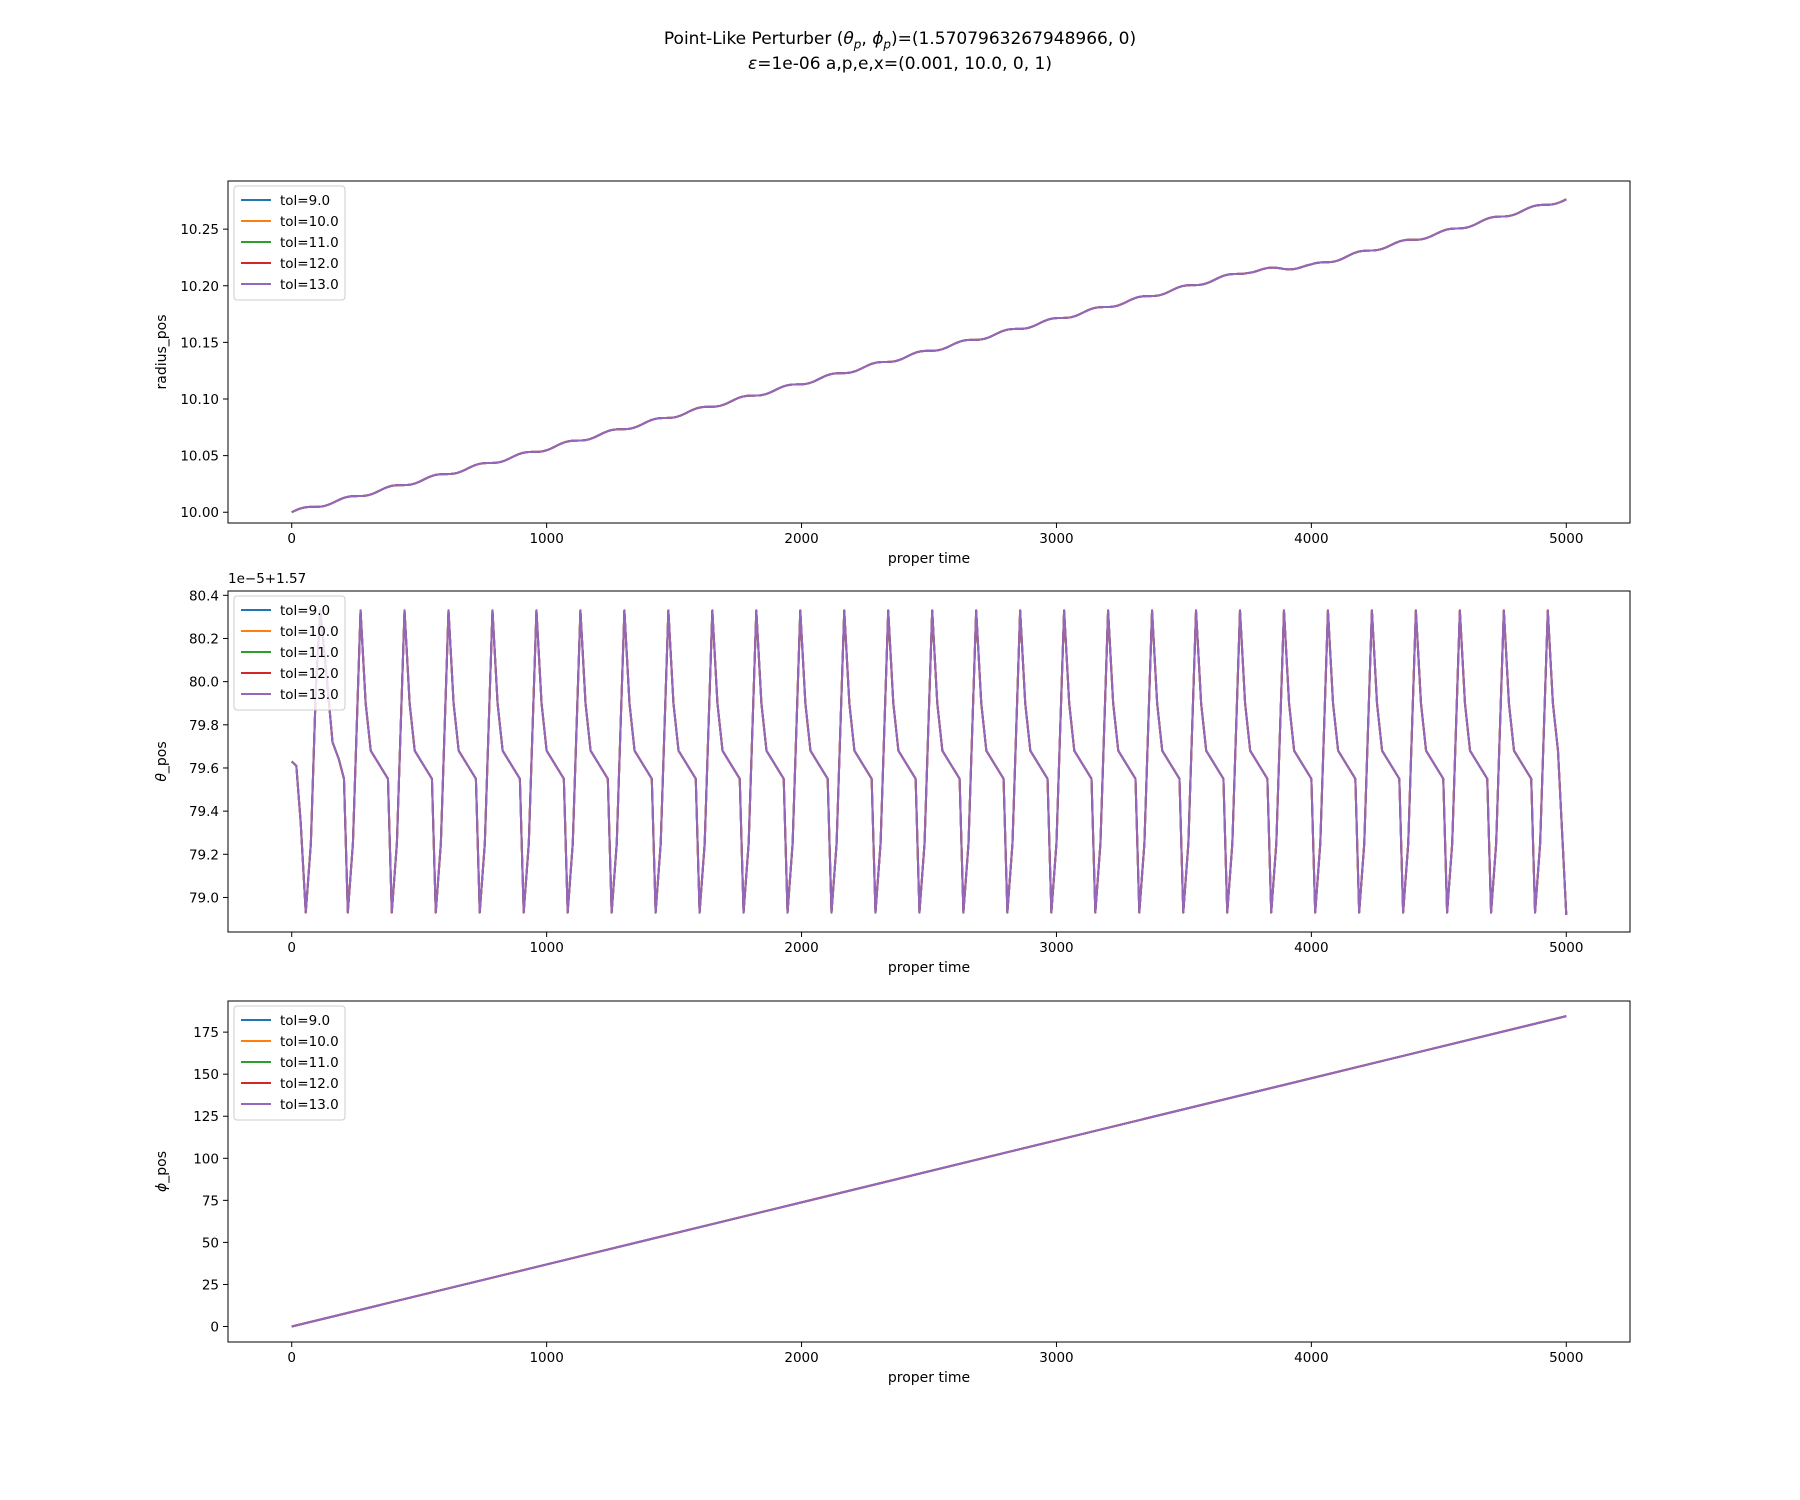 The width and height of the screenshot is (1800, 1500). Describe the element at coordinates (848, 39) in the screenshot. I see `title-theta-symbol: θ` at that location.